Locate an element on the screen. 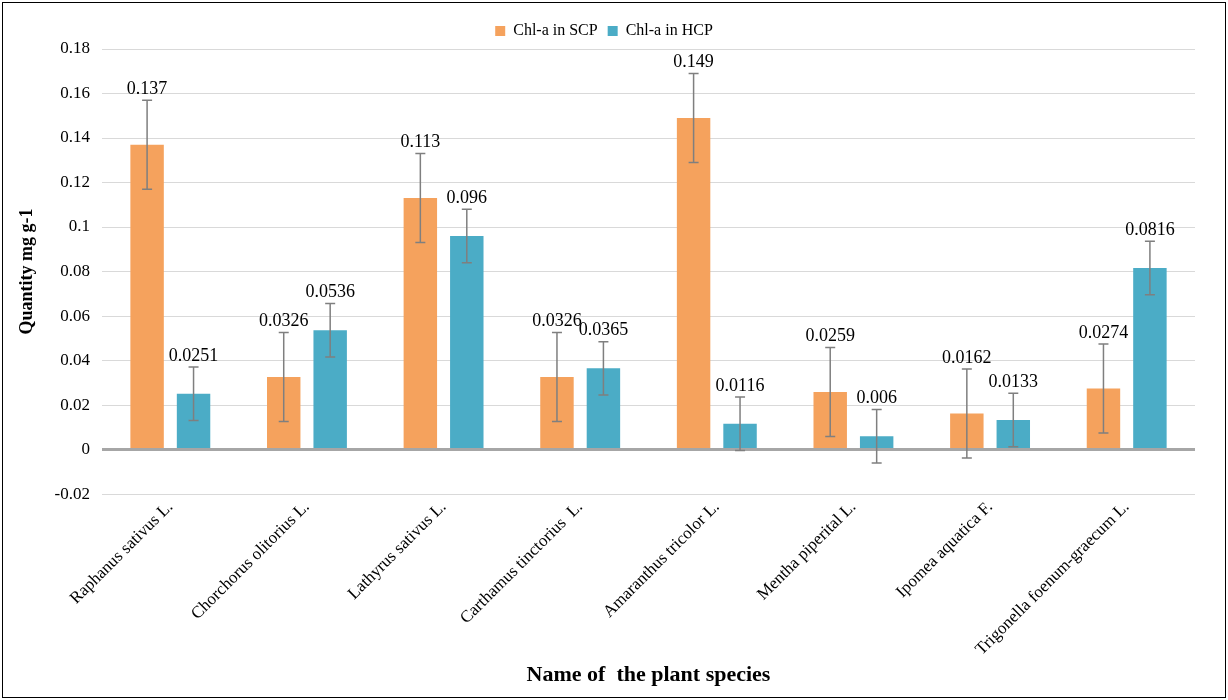 The width and height of the screenshot is (1228, 700). y-tick-label: 0.18 is located at coordinates (75, 48).